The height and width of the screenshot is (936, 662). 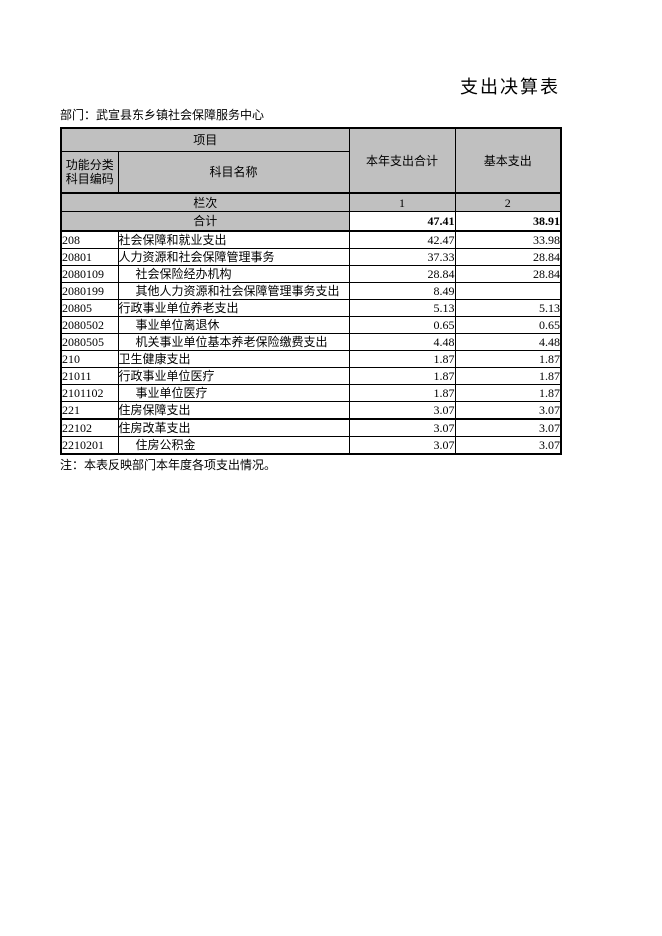 What do you see at coordinates (233, 257) in the screenshot?
I see `name-cell: 人力资源和社会保障管理事务` at bounding box center [233, 257].